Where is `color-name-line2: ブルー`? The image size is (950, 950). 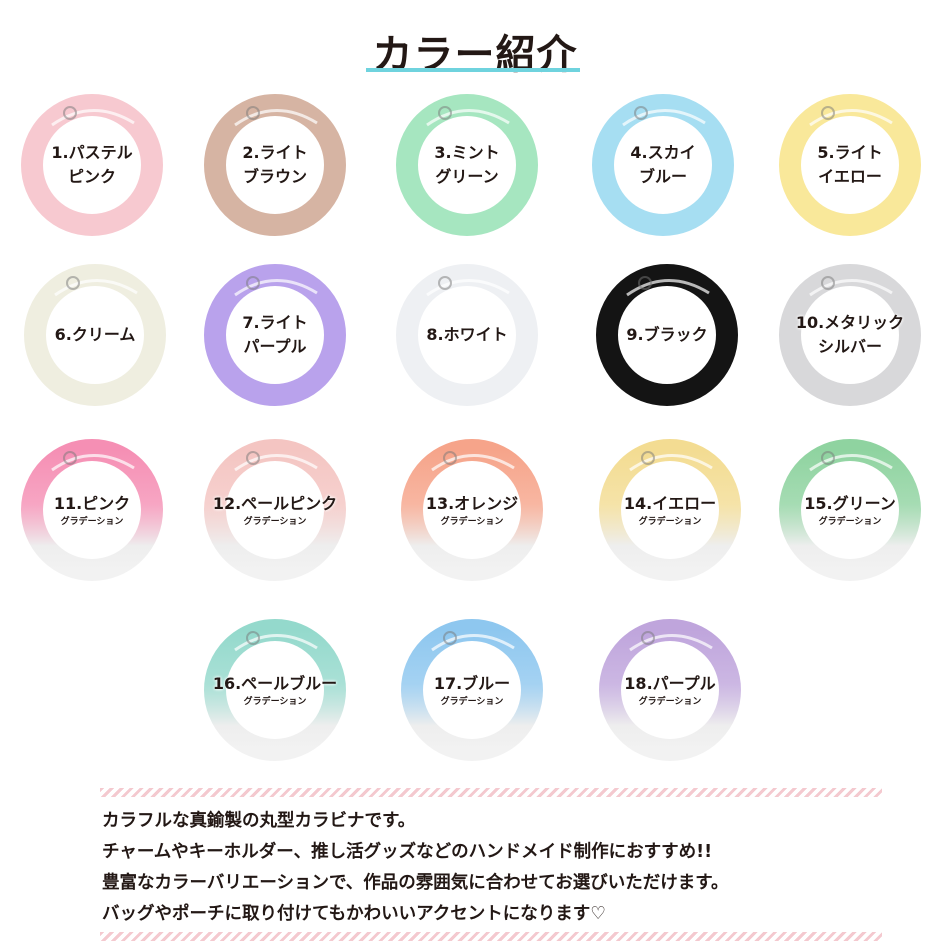
color-name-line2: ブルー is located at coordinates (662, 176).